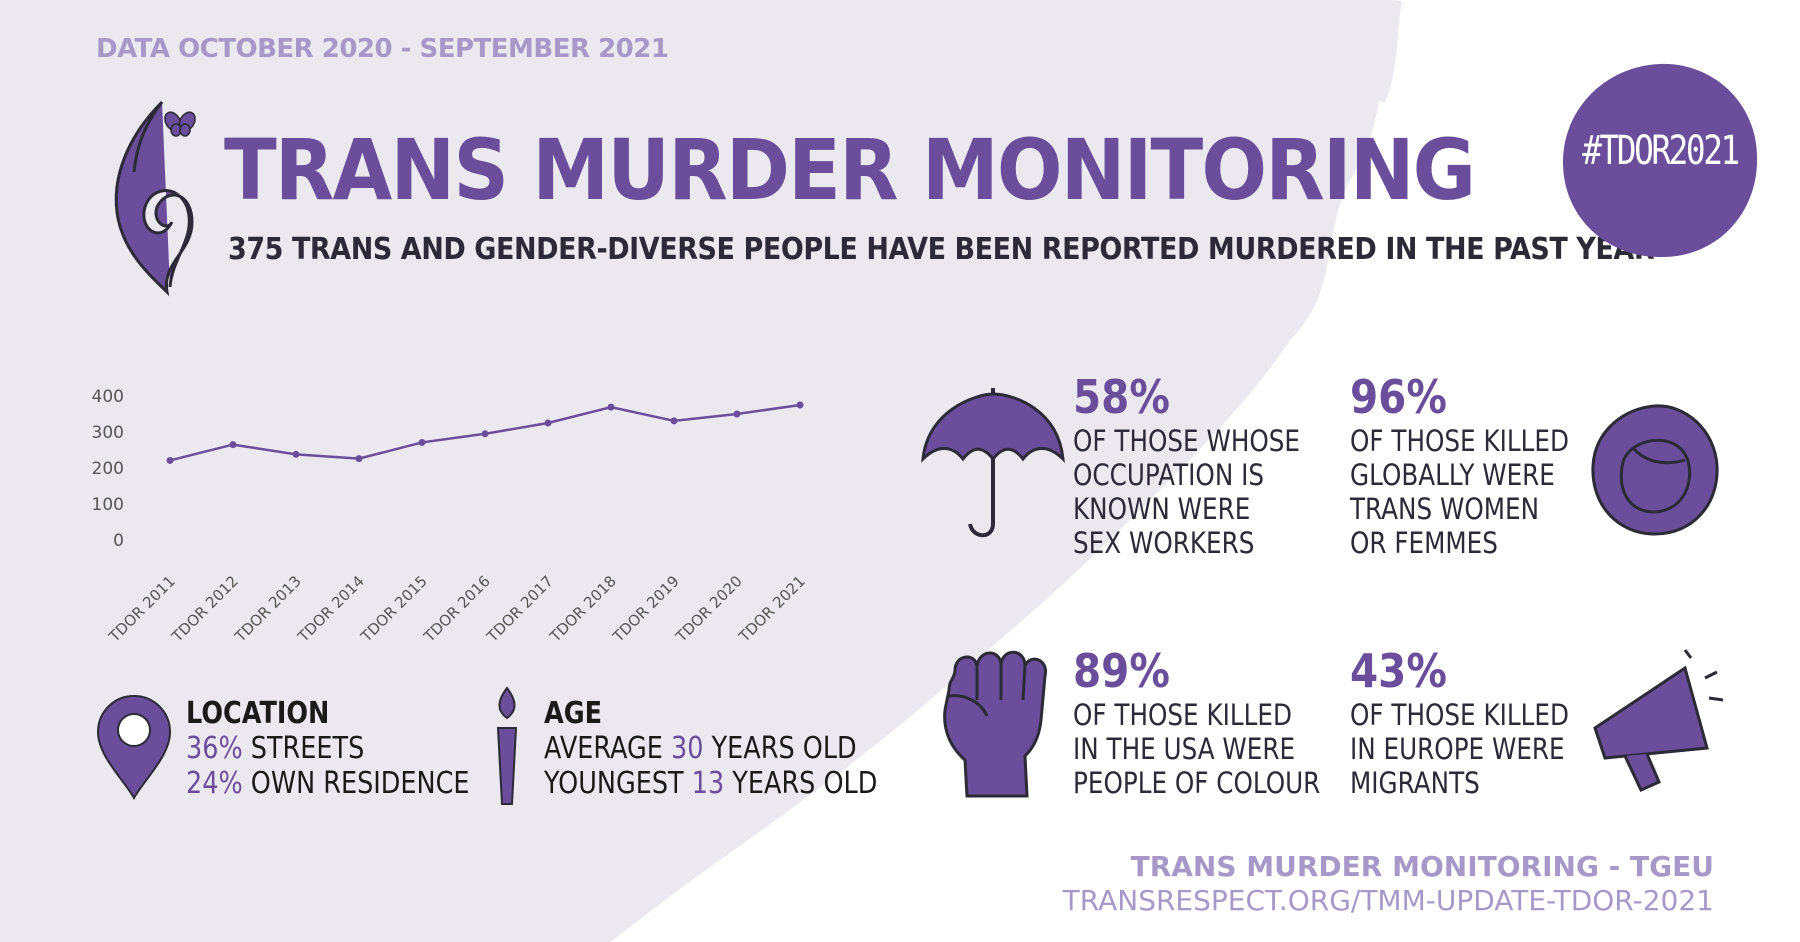 The width and height of the screenshot is (1800, 942). What do you see at coordinates (214, 748) in the screenshot?
I see `streets-pct: 36%` at bounding box center [214, 748].